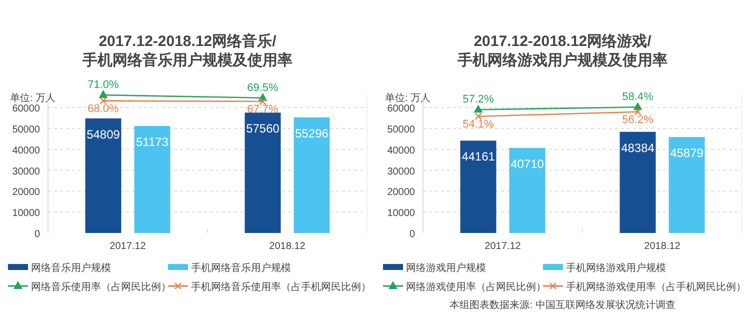 The image size is (750, 332). What do you see at coordinates (638, 97) in the screenshot?
I see `data-label: 58.4%` at bounding box center [638, 97].